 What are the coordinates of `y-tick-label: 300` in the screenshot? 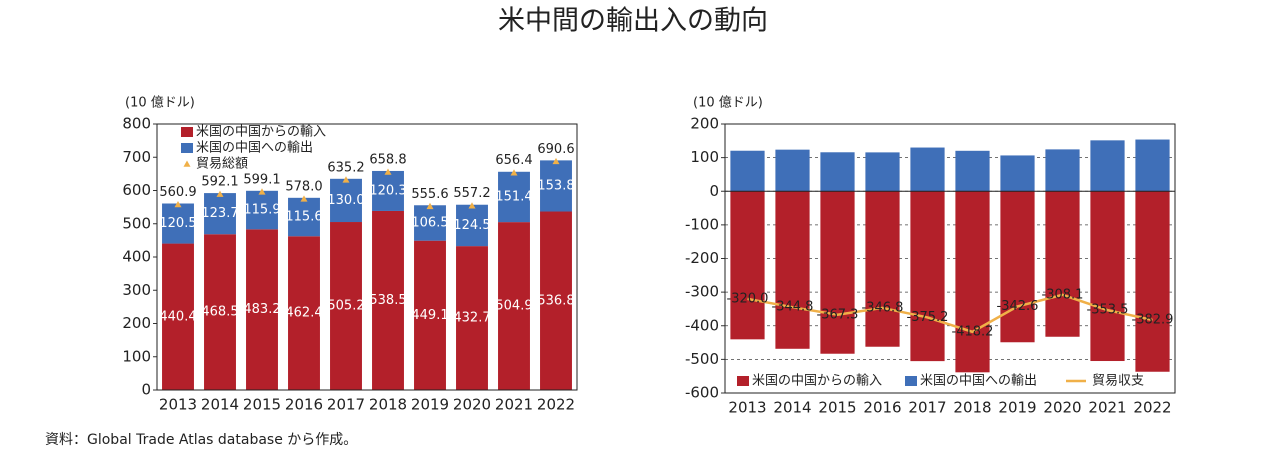 It's located at (136, 290).